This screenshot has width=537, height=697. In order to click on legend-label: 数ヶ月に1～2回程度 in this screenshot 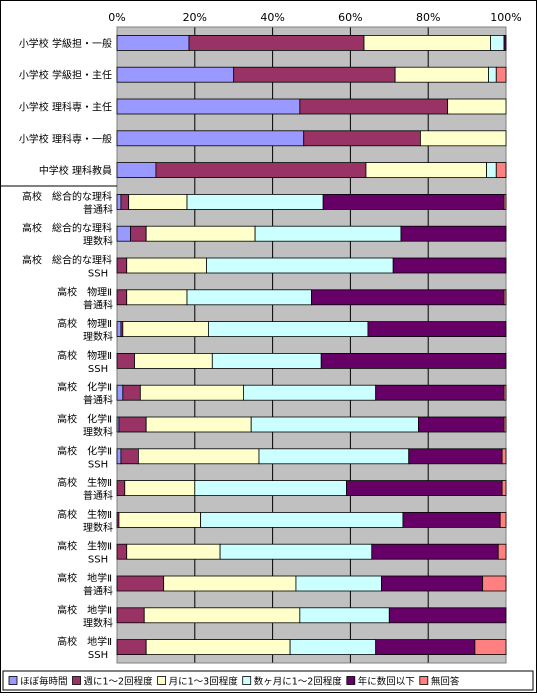, I will do `click(298, 682)`.